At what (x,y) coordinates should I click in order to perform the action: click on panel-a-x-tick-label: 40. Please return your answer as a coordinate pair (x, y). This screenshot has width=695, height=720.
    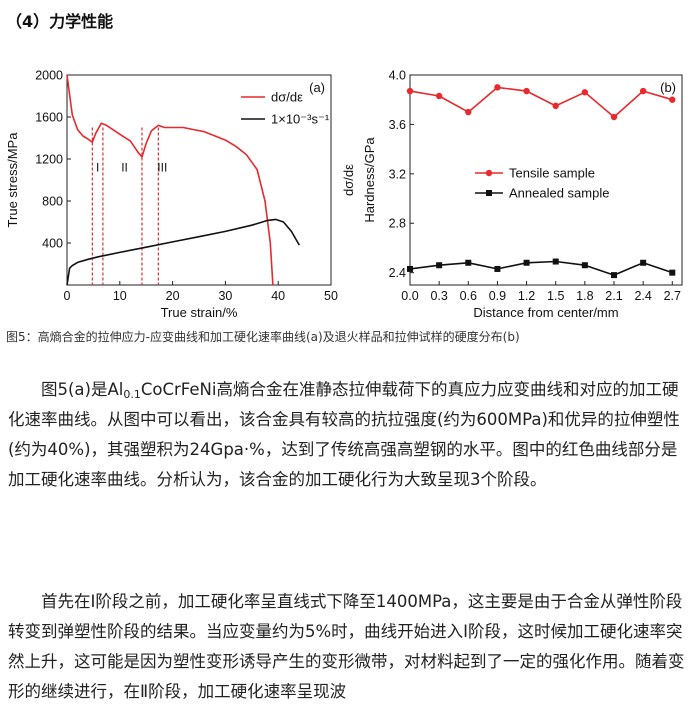
    Looking at the image, I should click on (278, 296).